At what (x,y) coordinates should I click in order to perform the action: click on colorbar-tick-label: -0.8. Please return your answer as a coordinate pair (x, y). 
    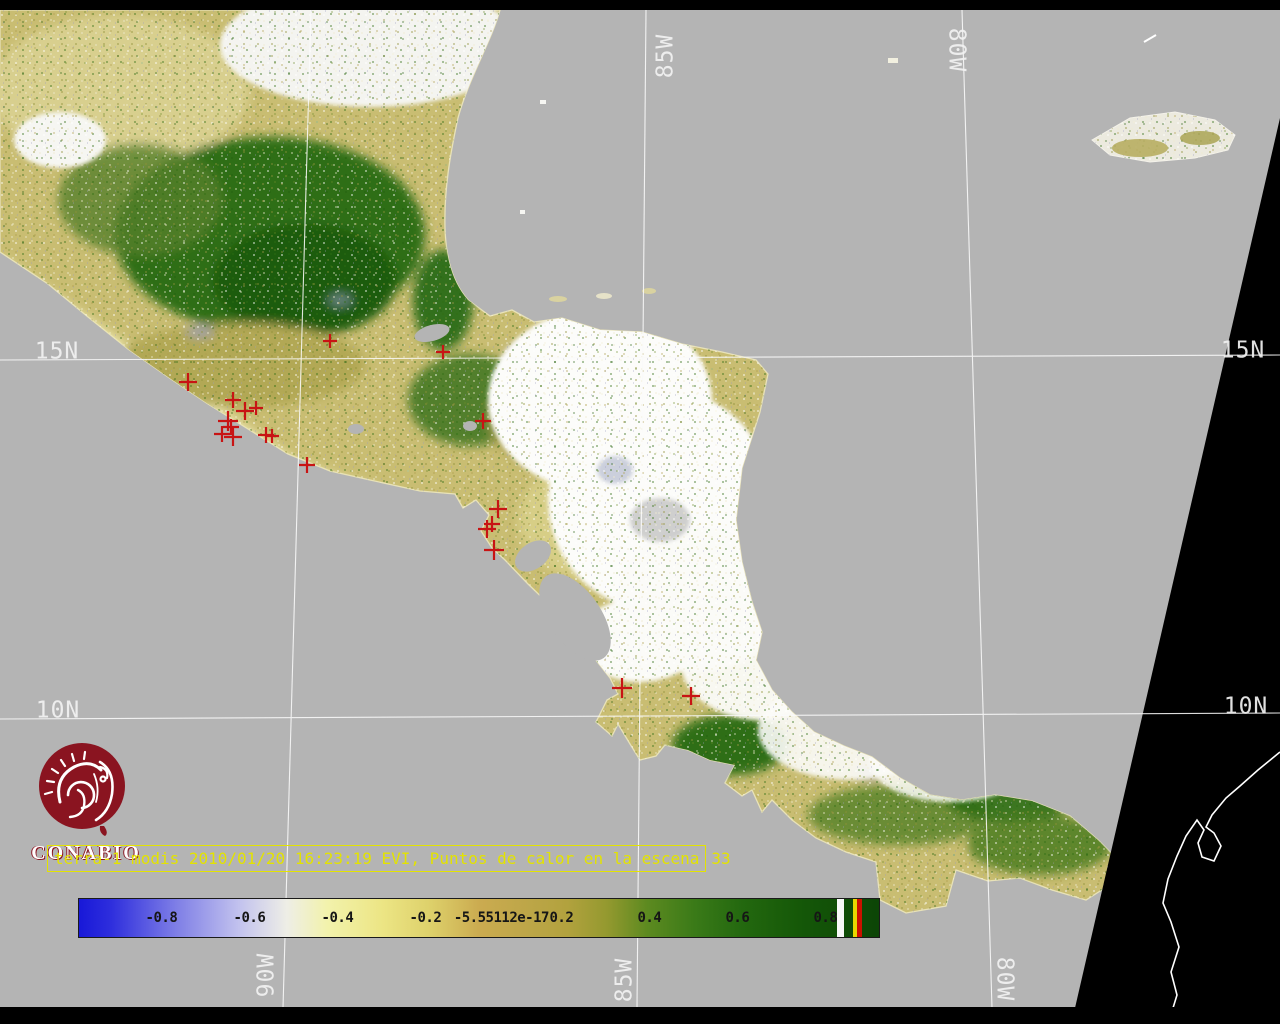
    Looking at the image, I should click on (161, 918).